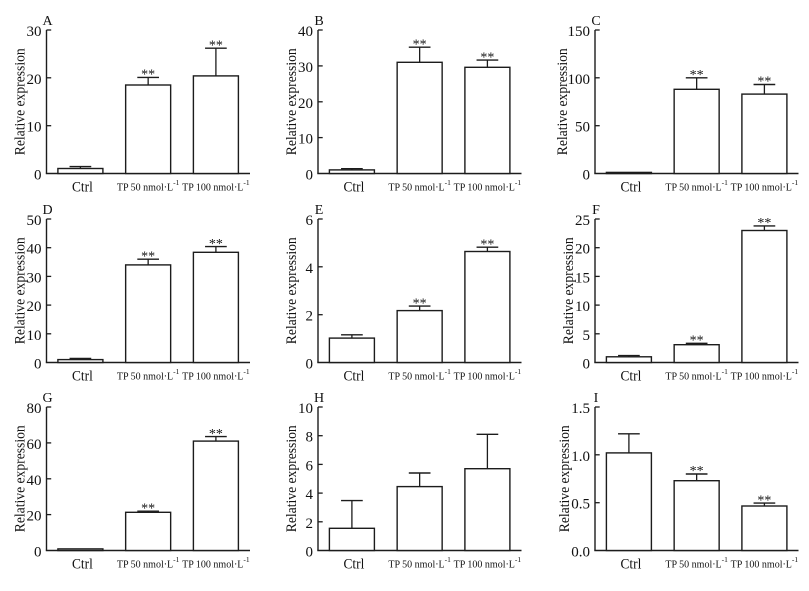 This screenshot has height=591, width=809. Describe the element at coordinates (34, 409) in the screenshot. I see `svg-text: 80` at that location.